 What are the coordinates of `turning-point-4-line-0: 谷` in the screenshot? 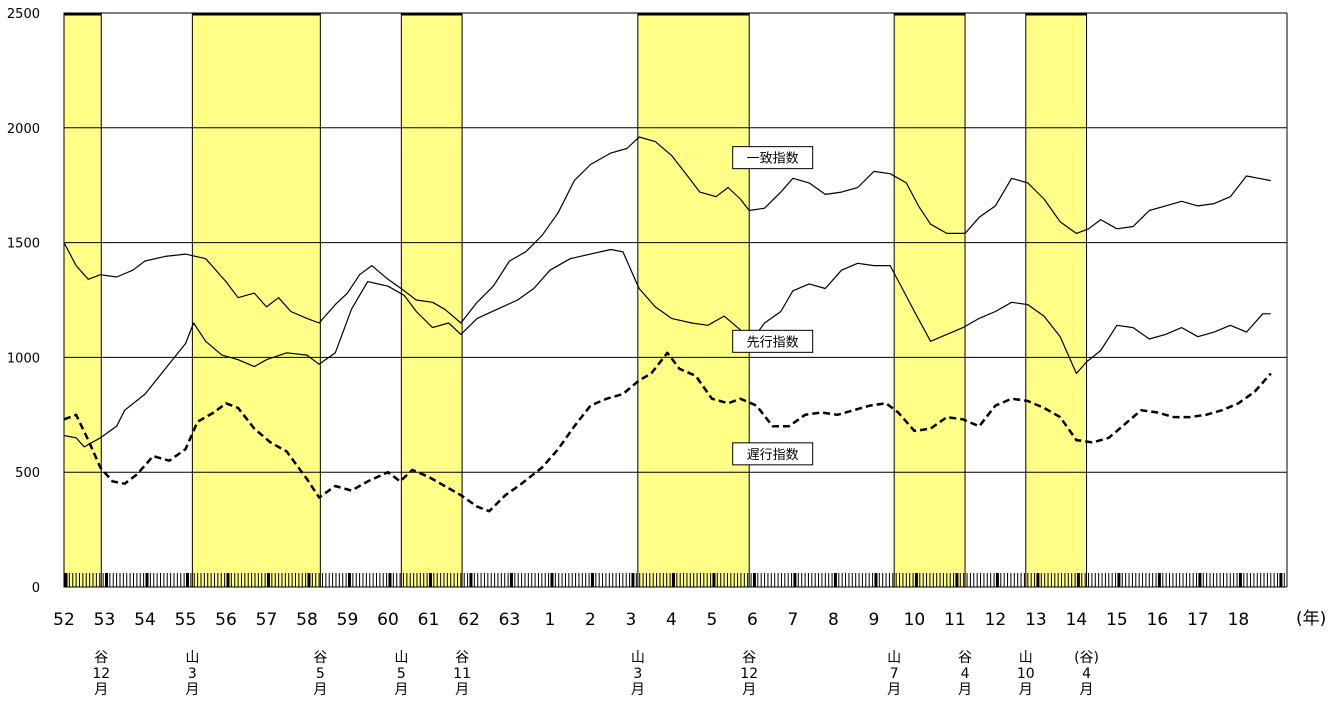 It's located at (462, 658).